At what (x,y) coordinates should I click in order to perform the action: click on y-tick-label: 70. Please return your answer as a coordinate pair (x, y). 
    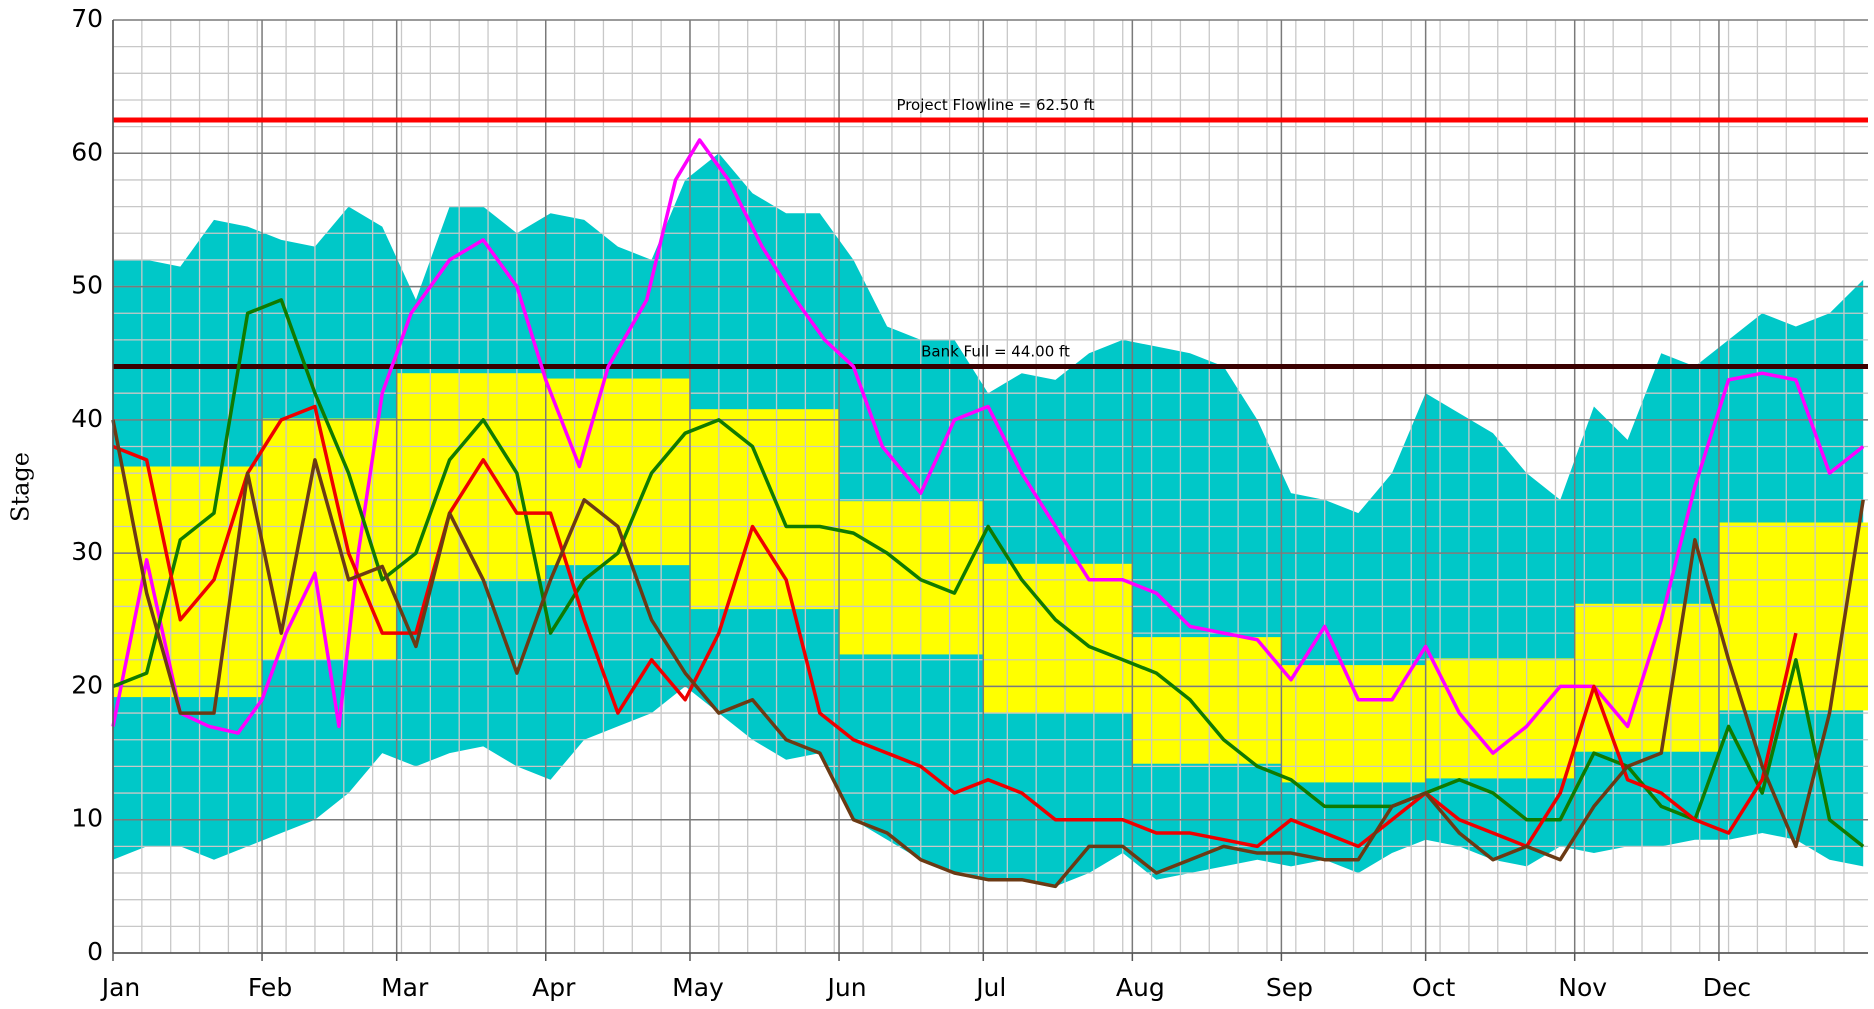
    Looking at the image, I should click on (87, 18).